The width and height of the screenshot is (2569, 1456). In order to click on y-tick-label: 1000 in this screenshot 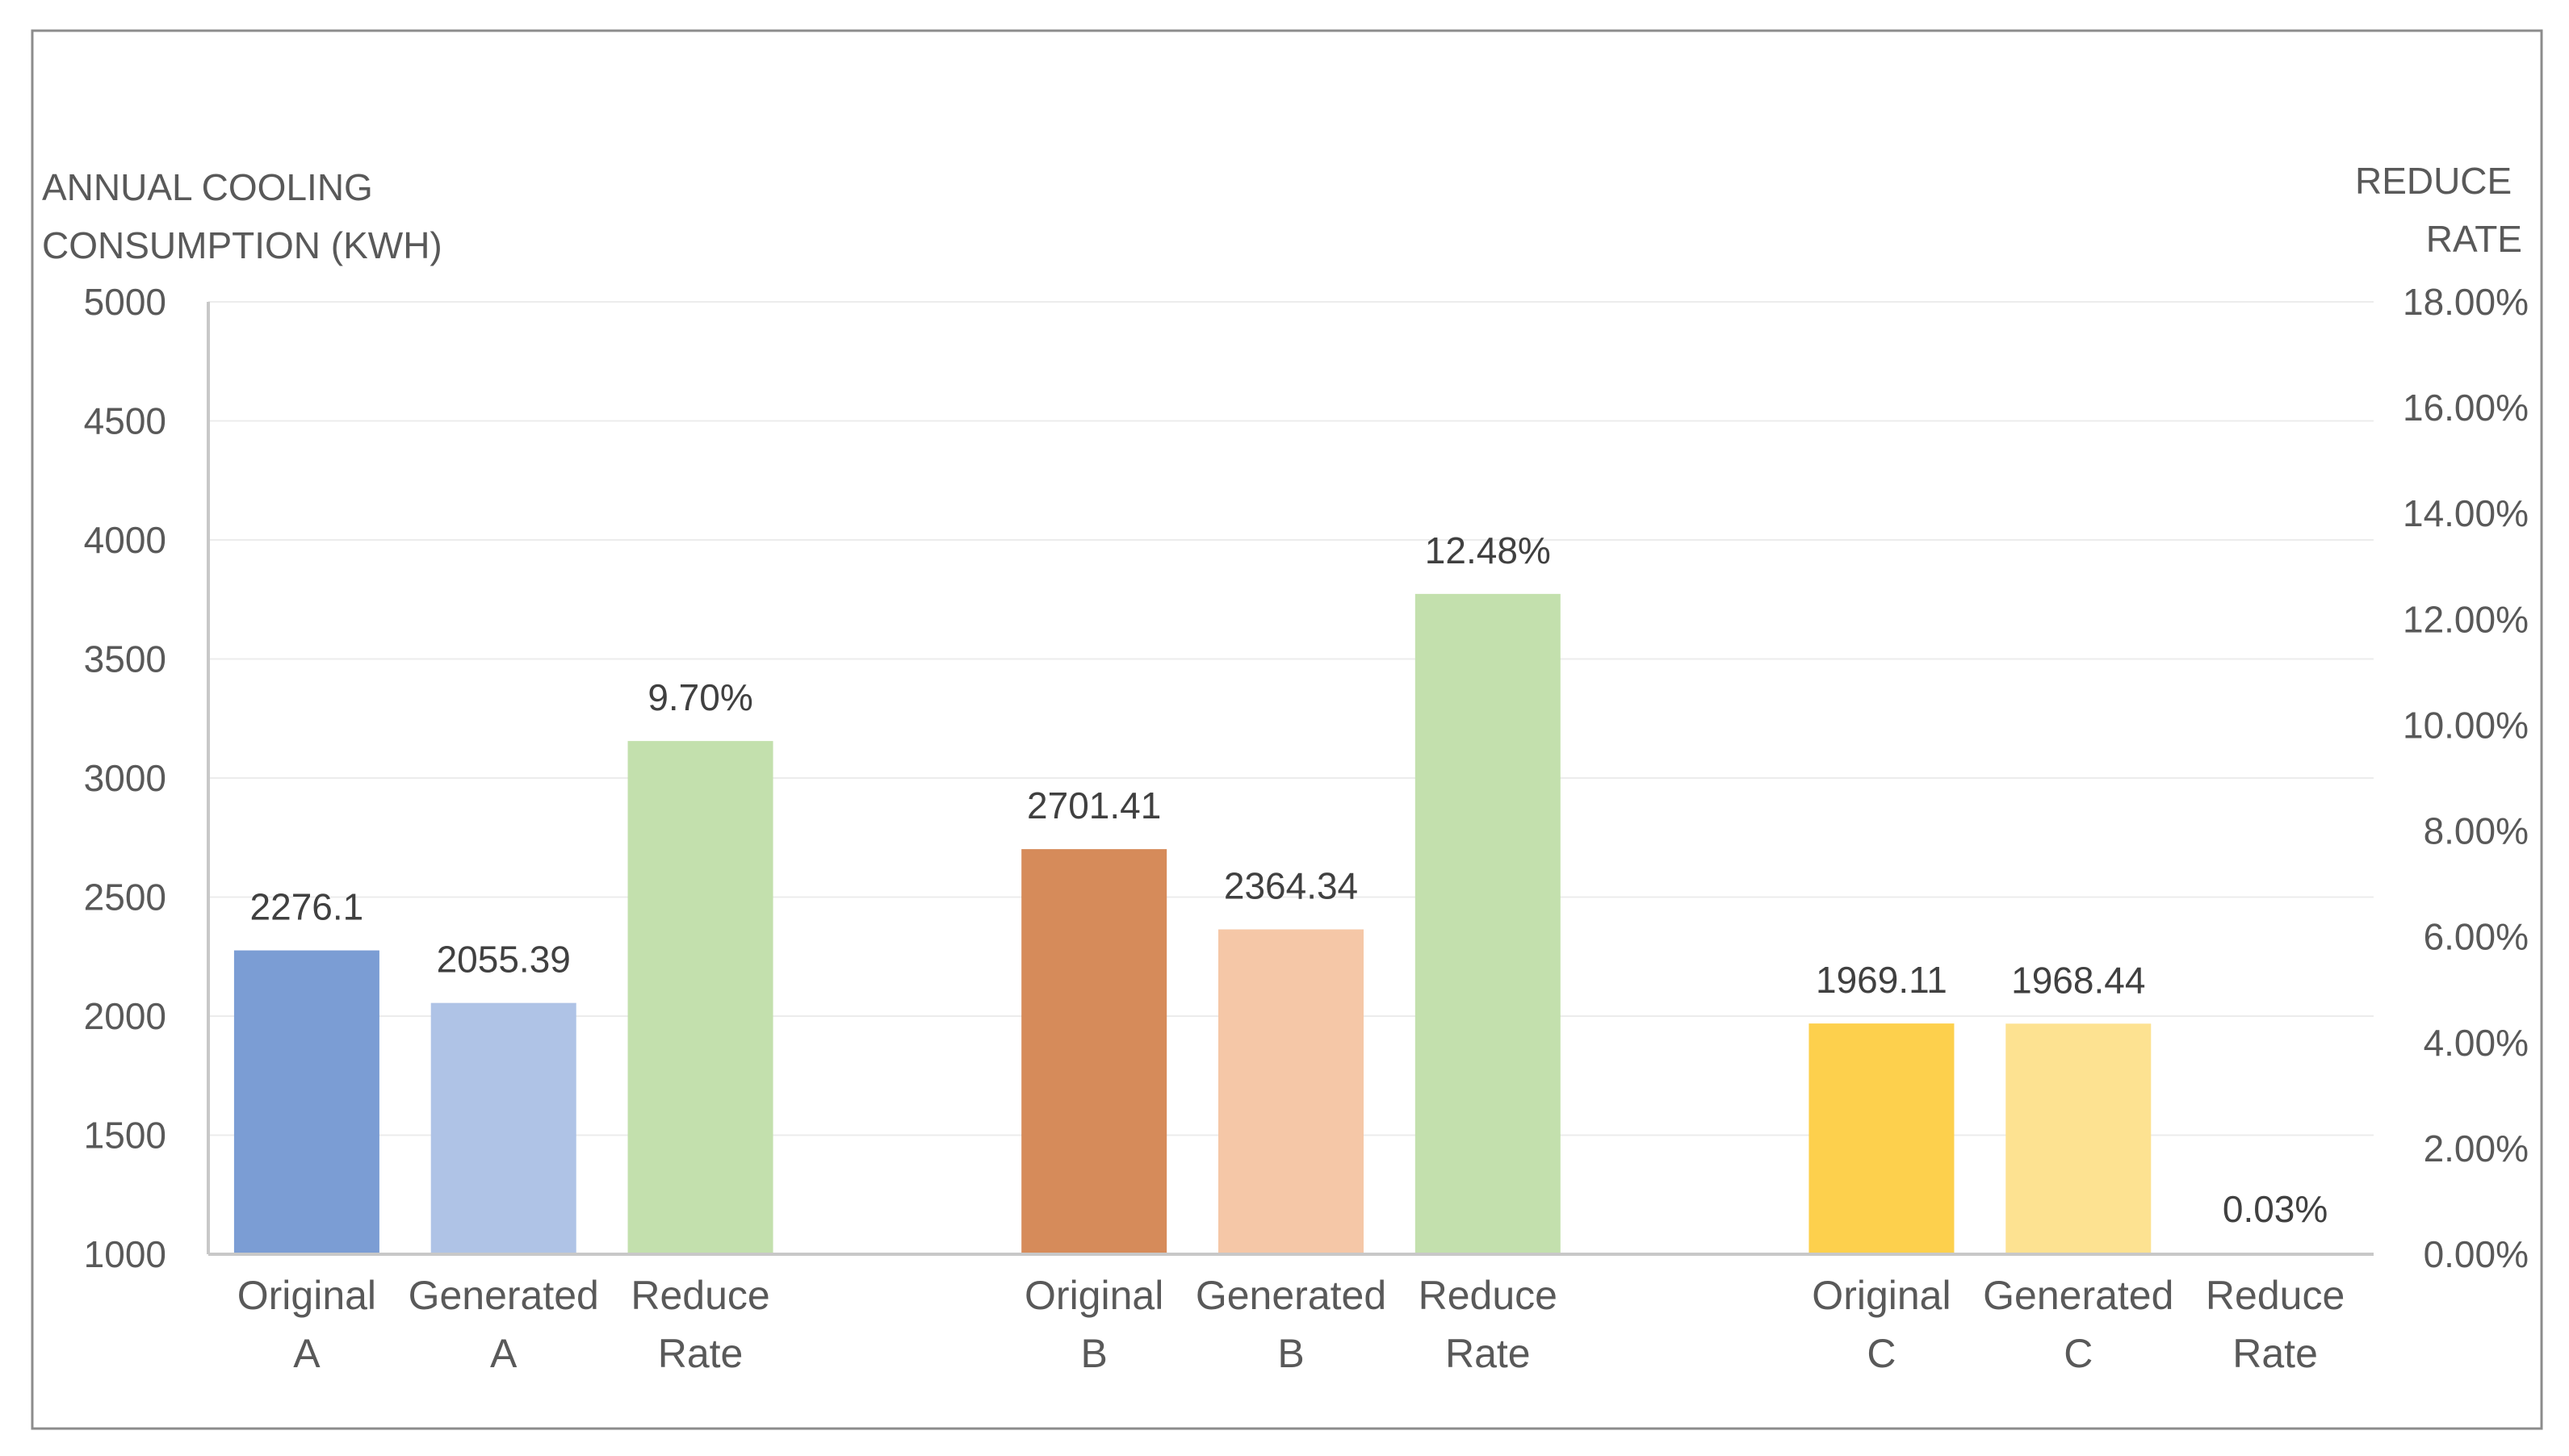, I will do `click(125, 1254)`.